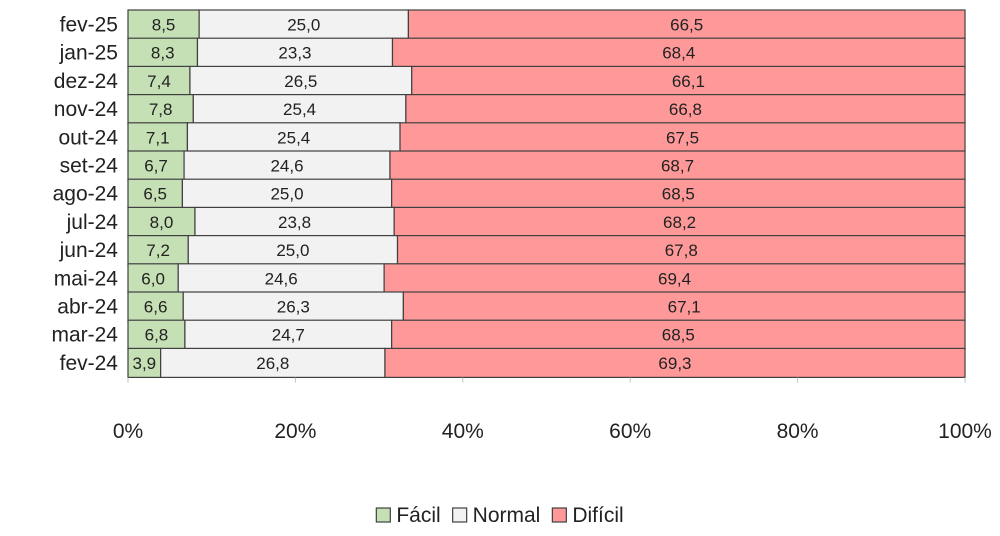  I want to click on x-axis-tick-label: 0%, so click(128, 431).